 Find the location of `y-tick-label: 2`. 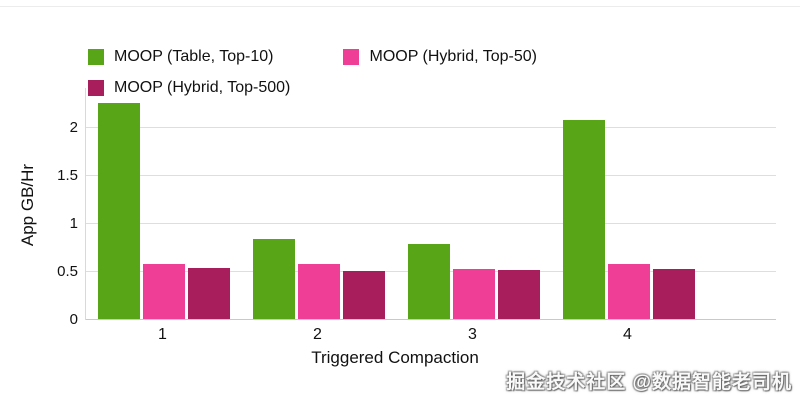

y-tick-label: 2 is located at coordinates (73, 127).